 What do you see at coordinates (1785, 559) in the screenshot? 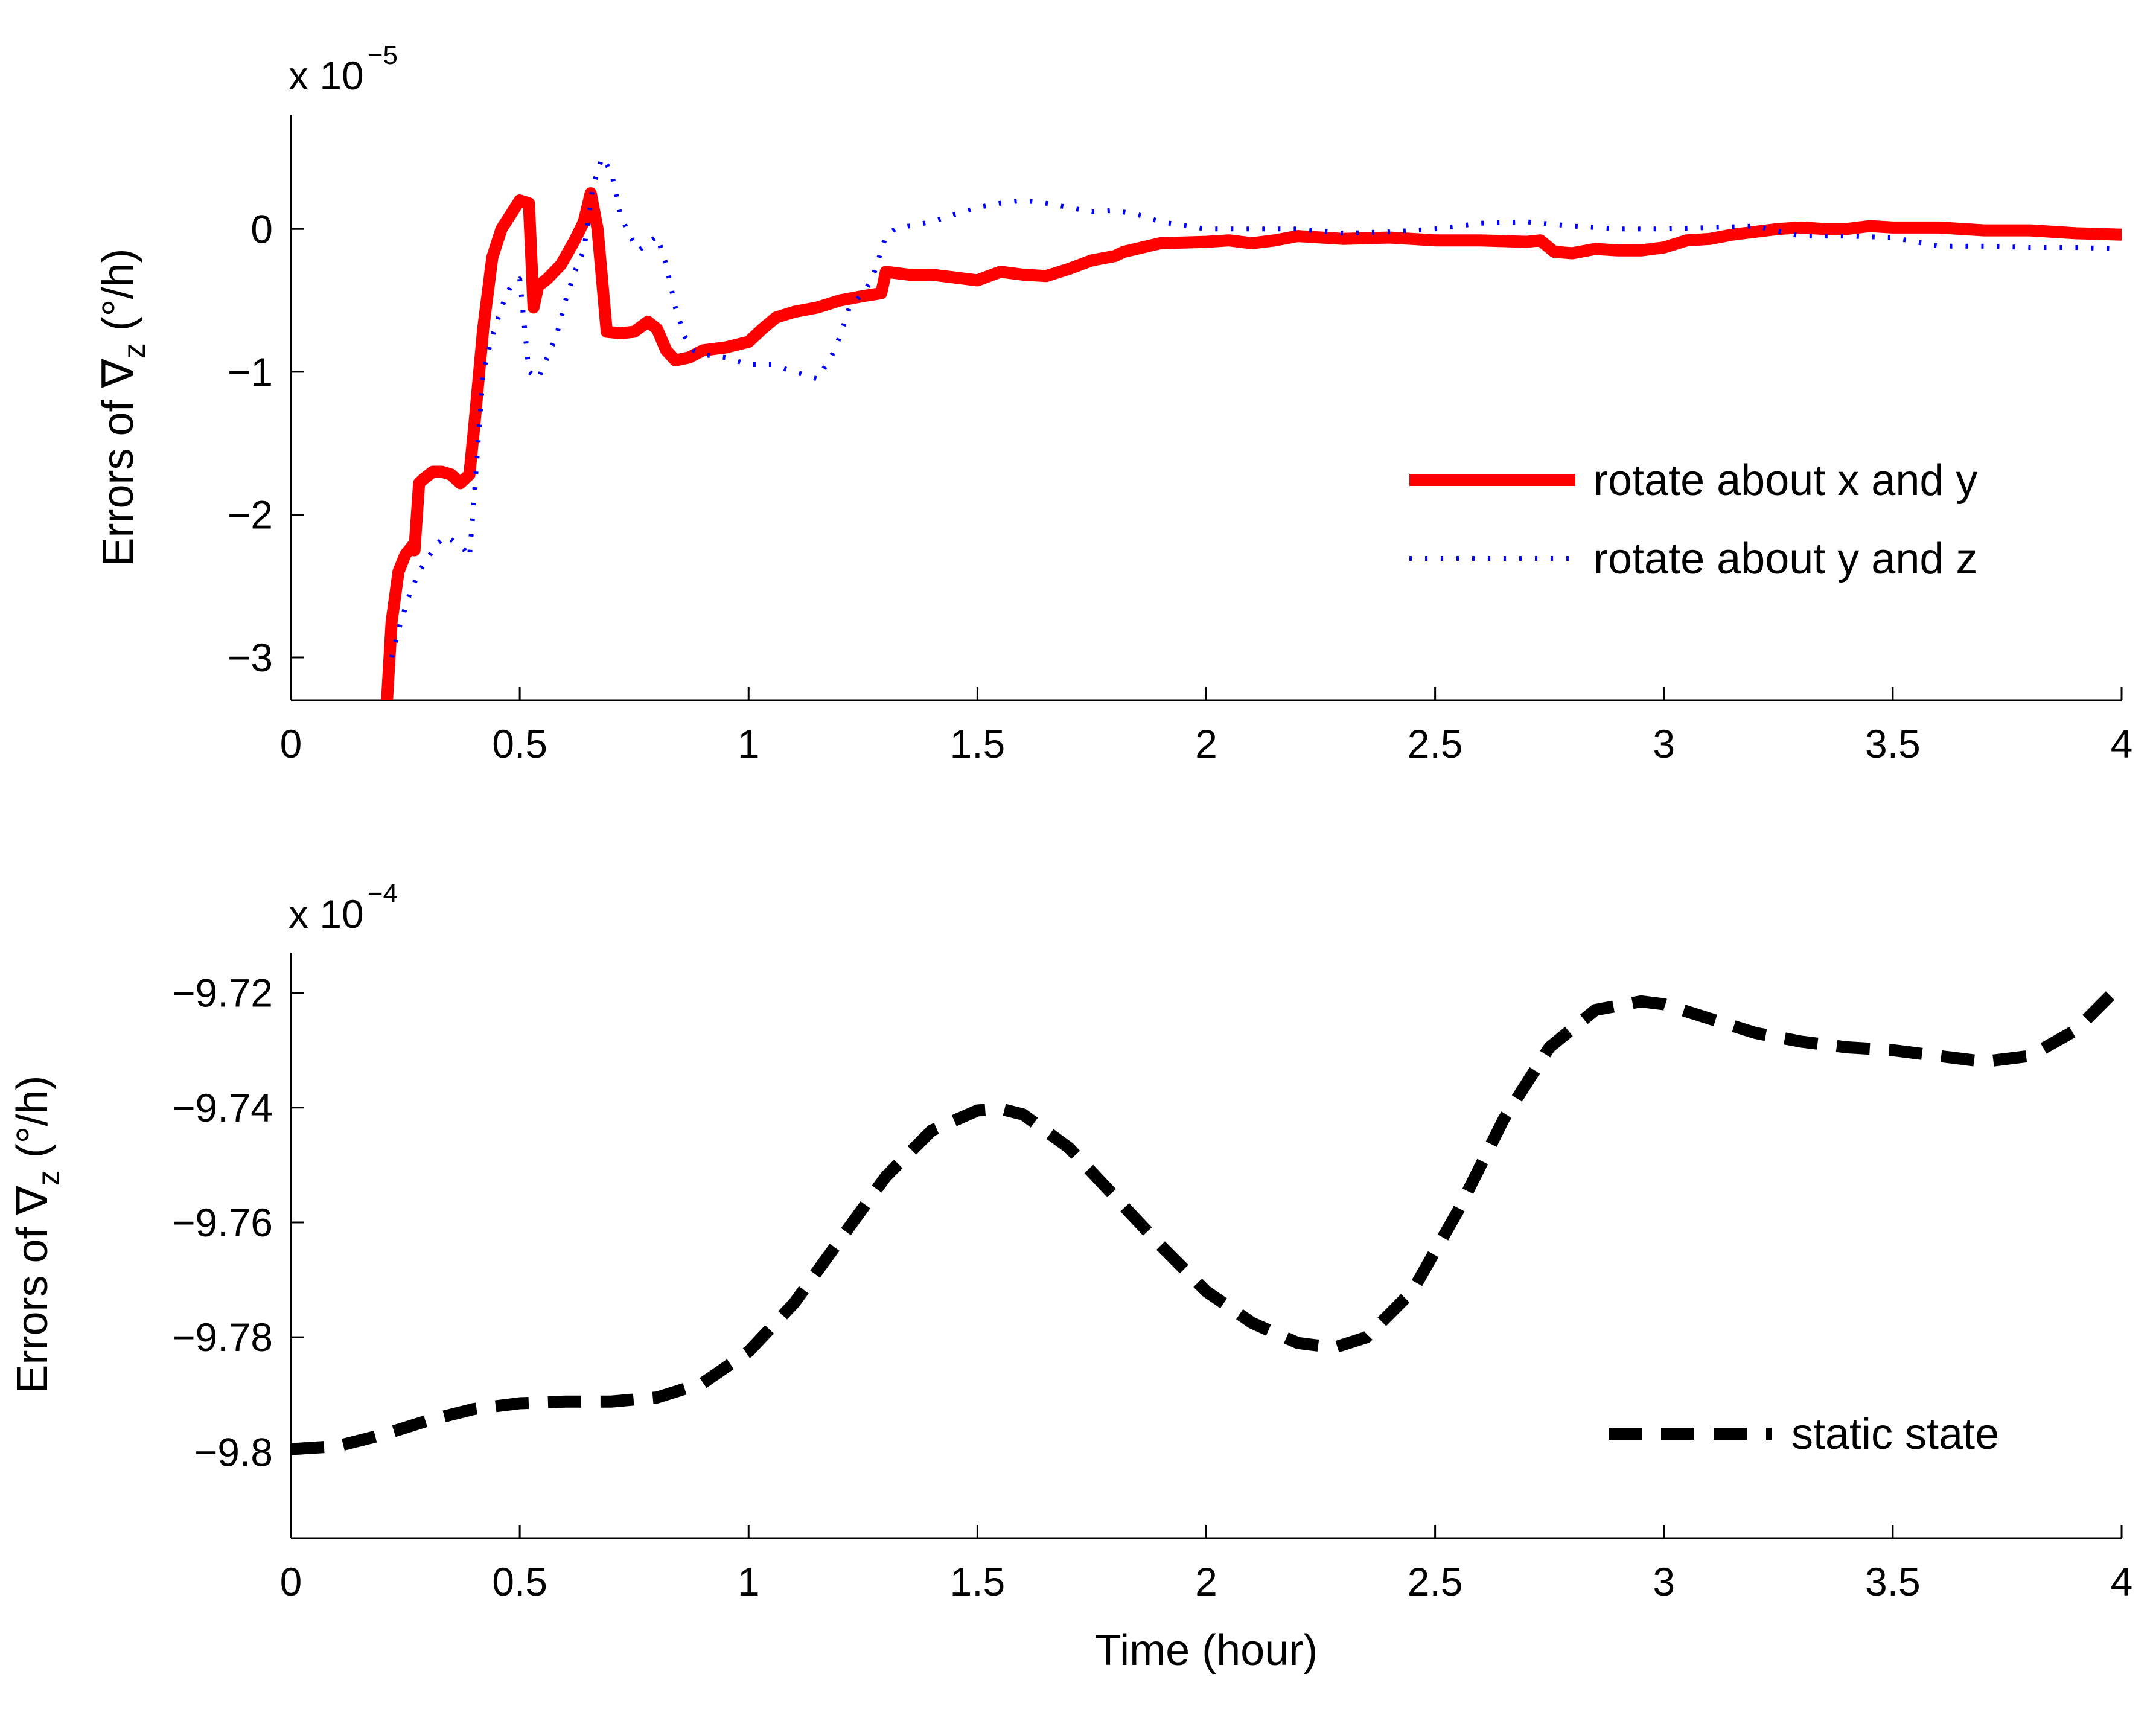
I see `legend-label: rotate about y and z` at bounding box center [1785, 559].